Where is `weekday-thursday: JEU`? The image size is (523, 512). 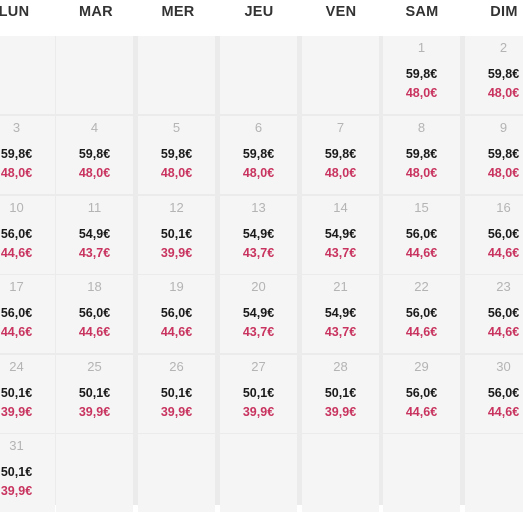
weekday-thursday: JEU is located at coordinates (259, 12).